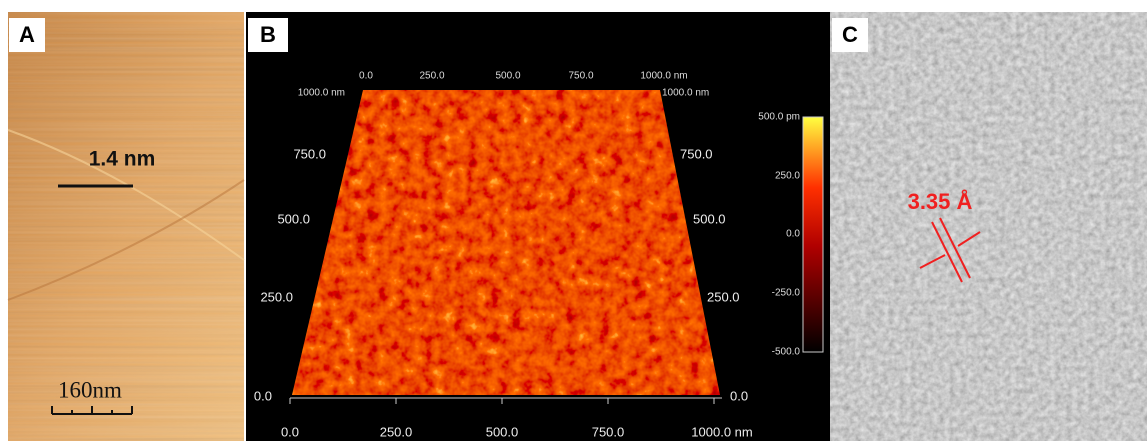  Describe the element at coordinates (276, 296) in the screenshot. I see `left-axis-label: 250.0` at that location.